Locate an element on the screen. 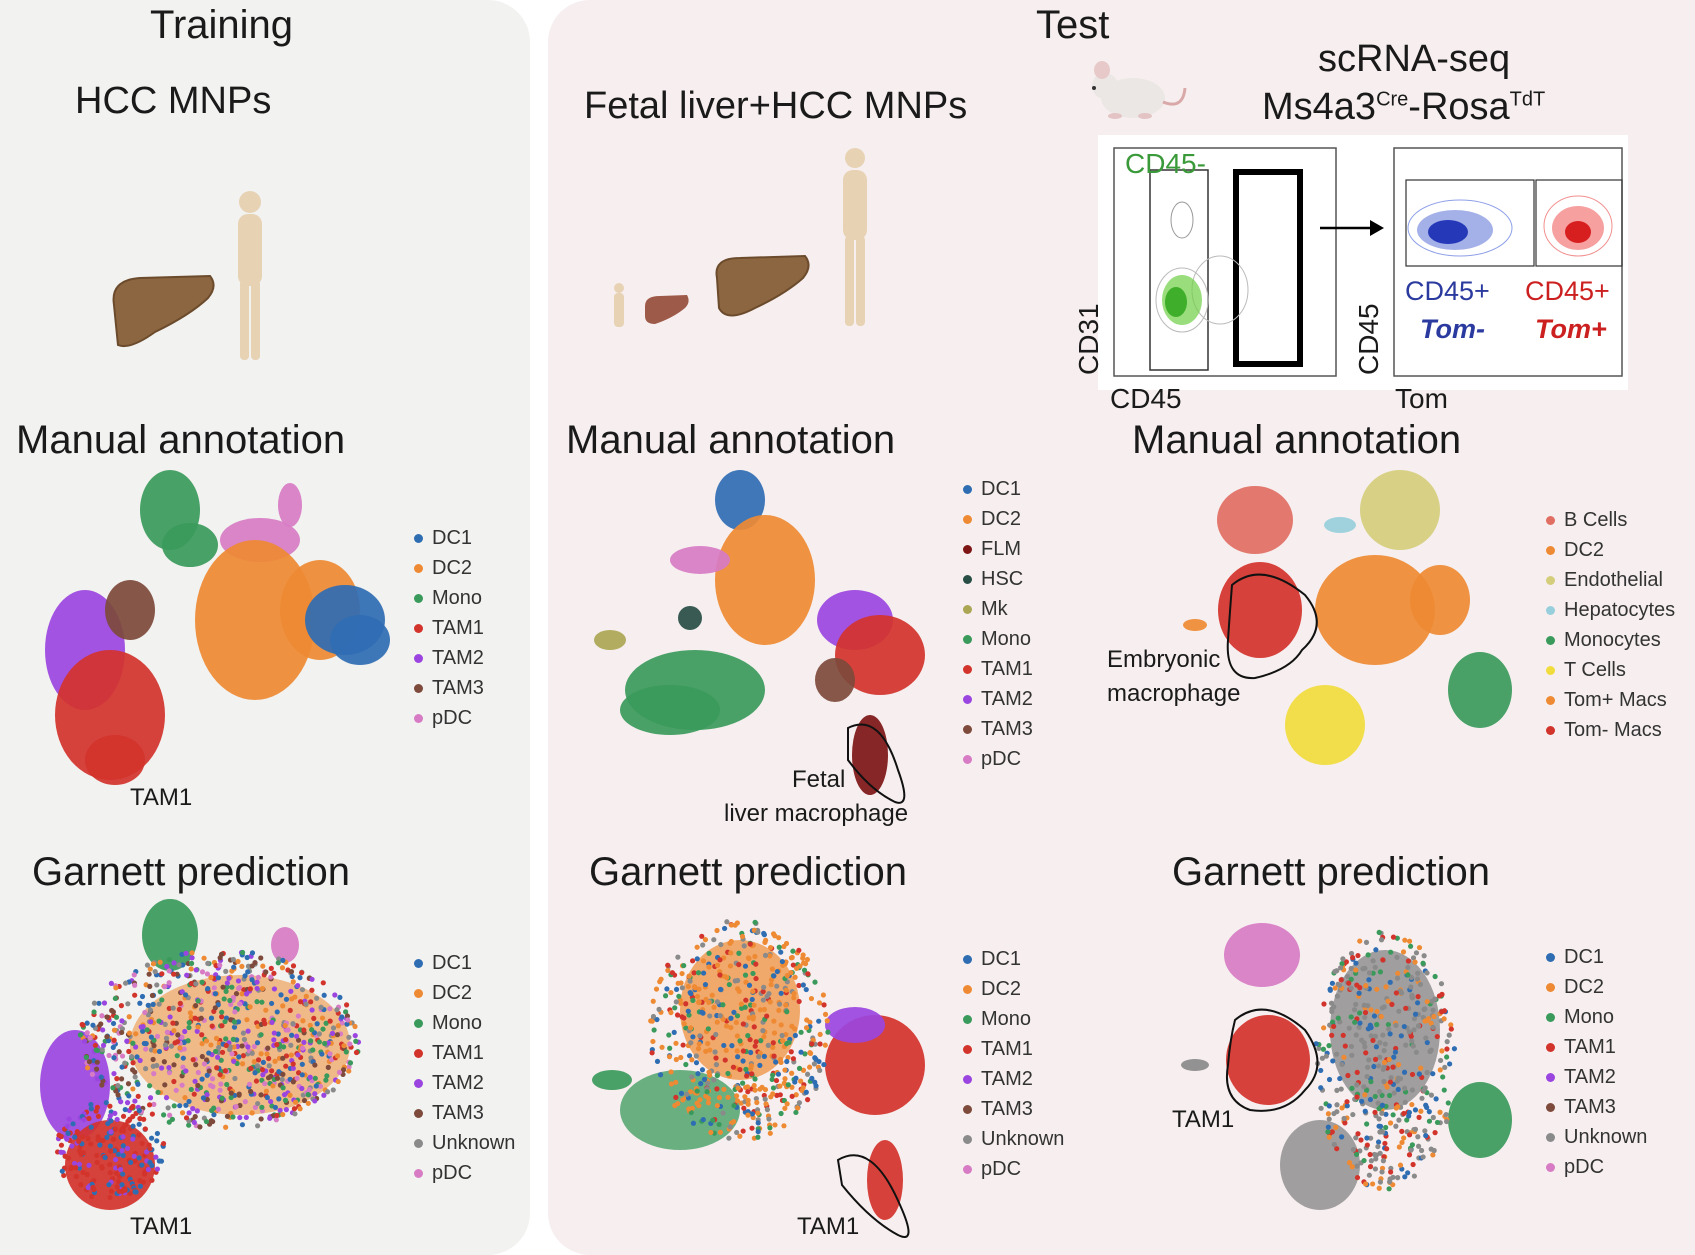  fetal-garnett-title: Garnett prediction is located at coordinates (748, 872).